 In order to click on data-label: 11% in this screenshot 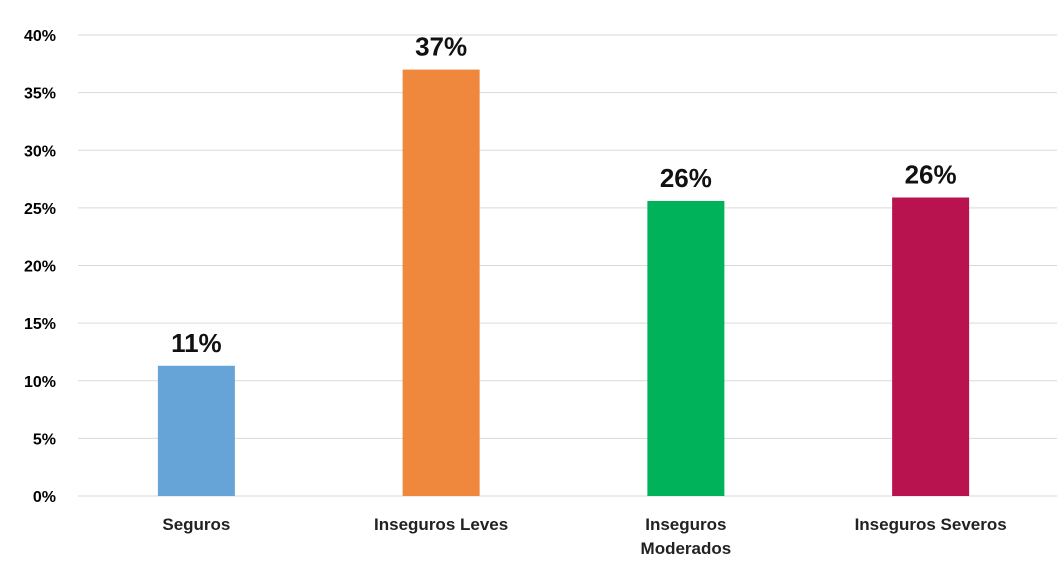, I will do `click(196, 343)`.